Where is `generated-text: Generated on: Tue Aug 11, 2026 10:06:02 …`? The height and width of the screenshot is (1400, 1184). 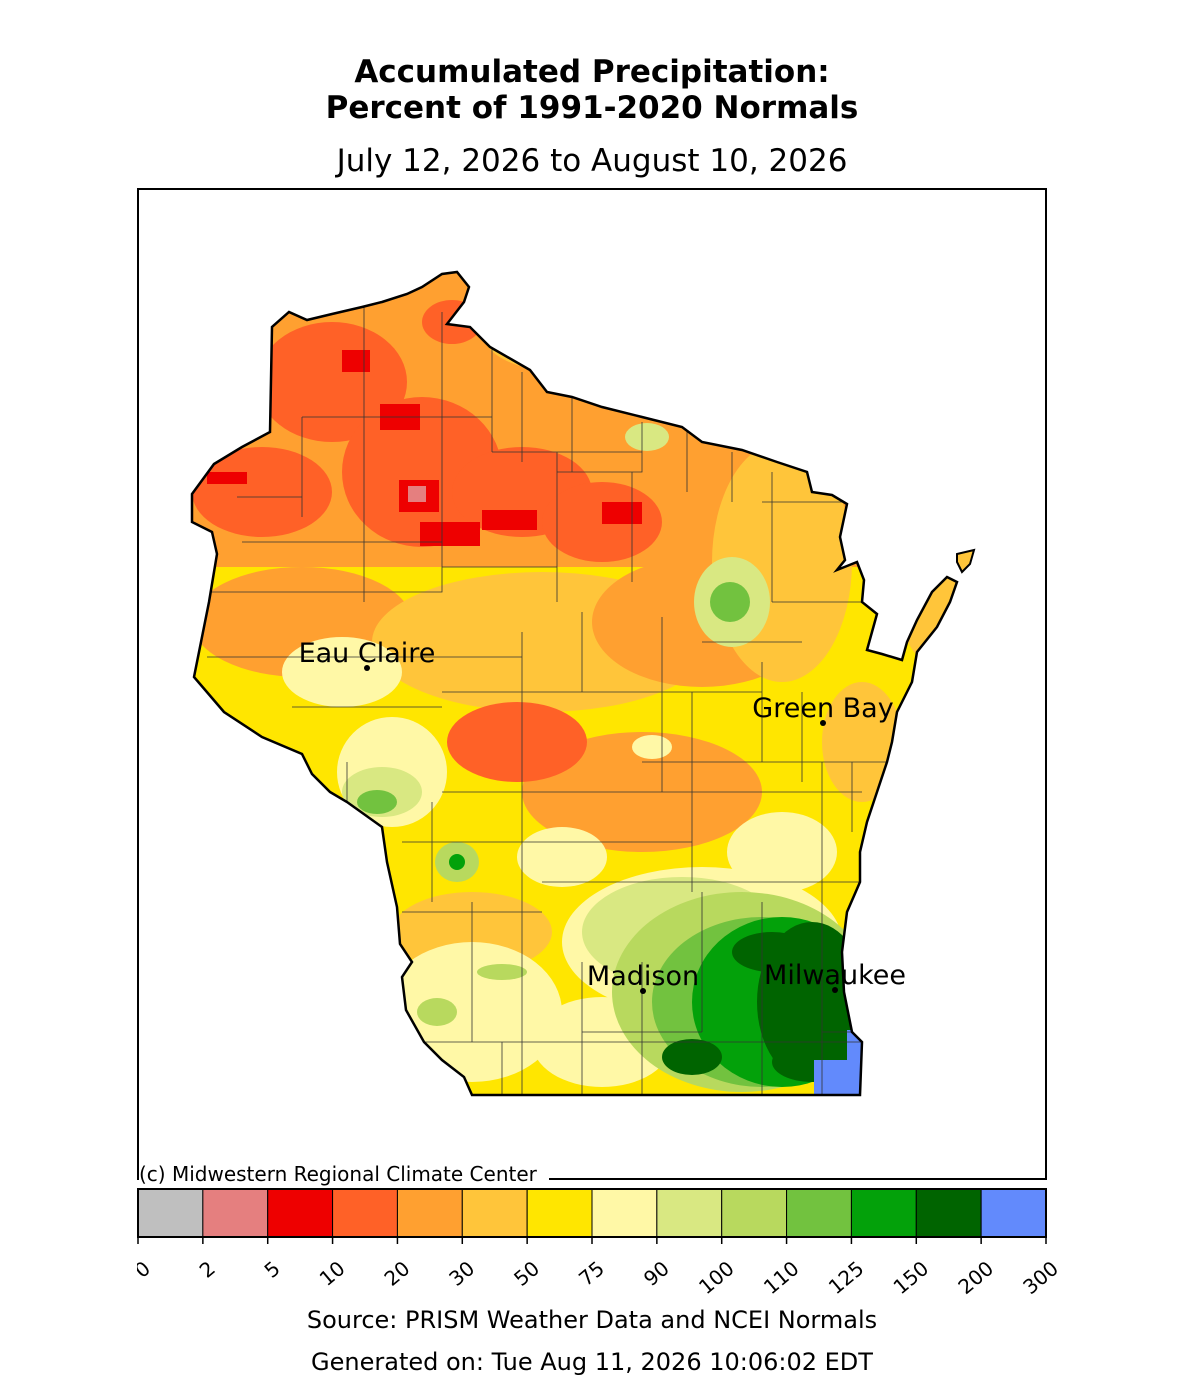
generated-text: Generated on: Tue Aug 11, 2026 10:06:02 … is located at coordinates (592, 1362).